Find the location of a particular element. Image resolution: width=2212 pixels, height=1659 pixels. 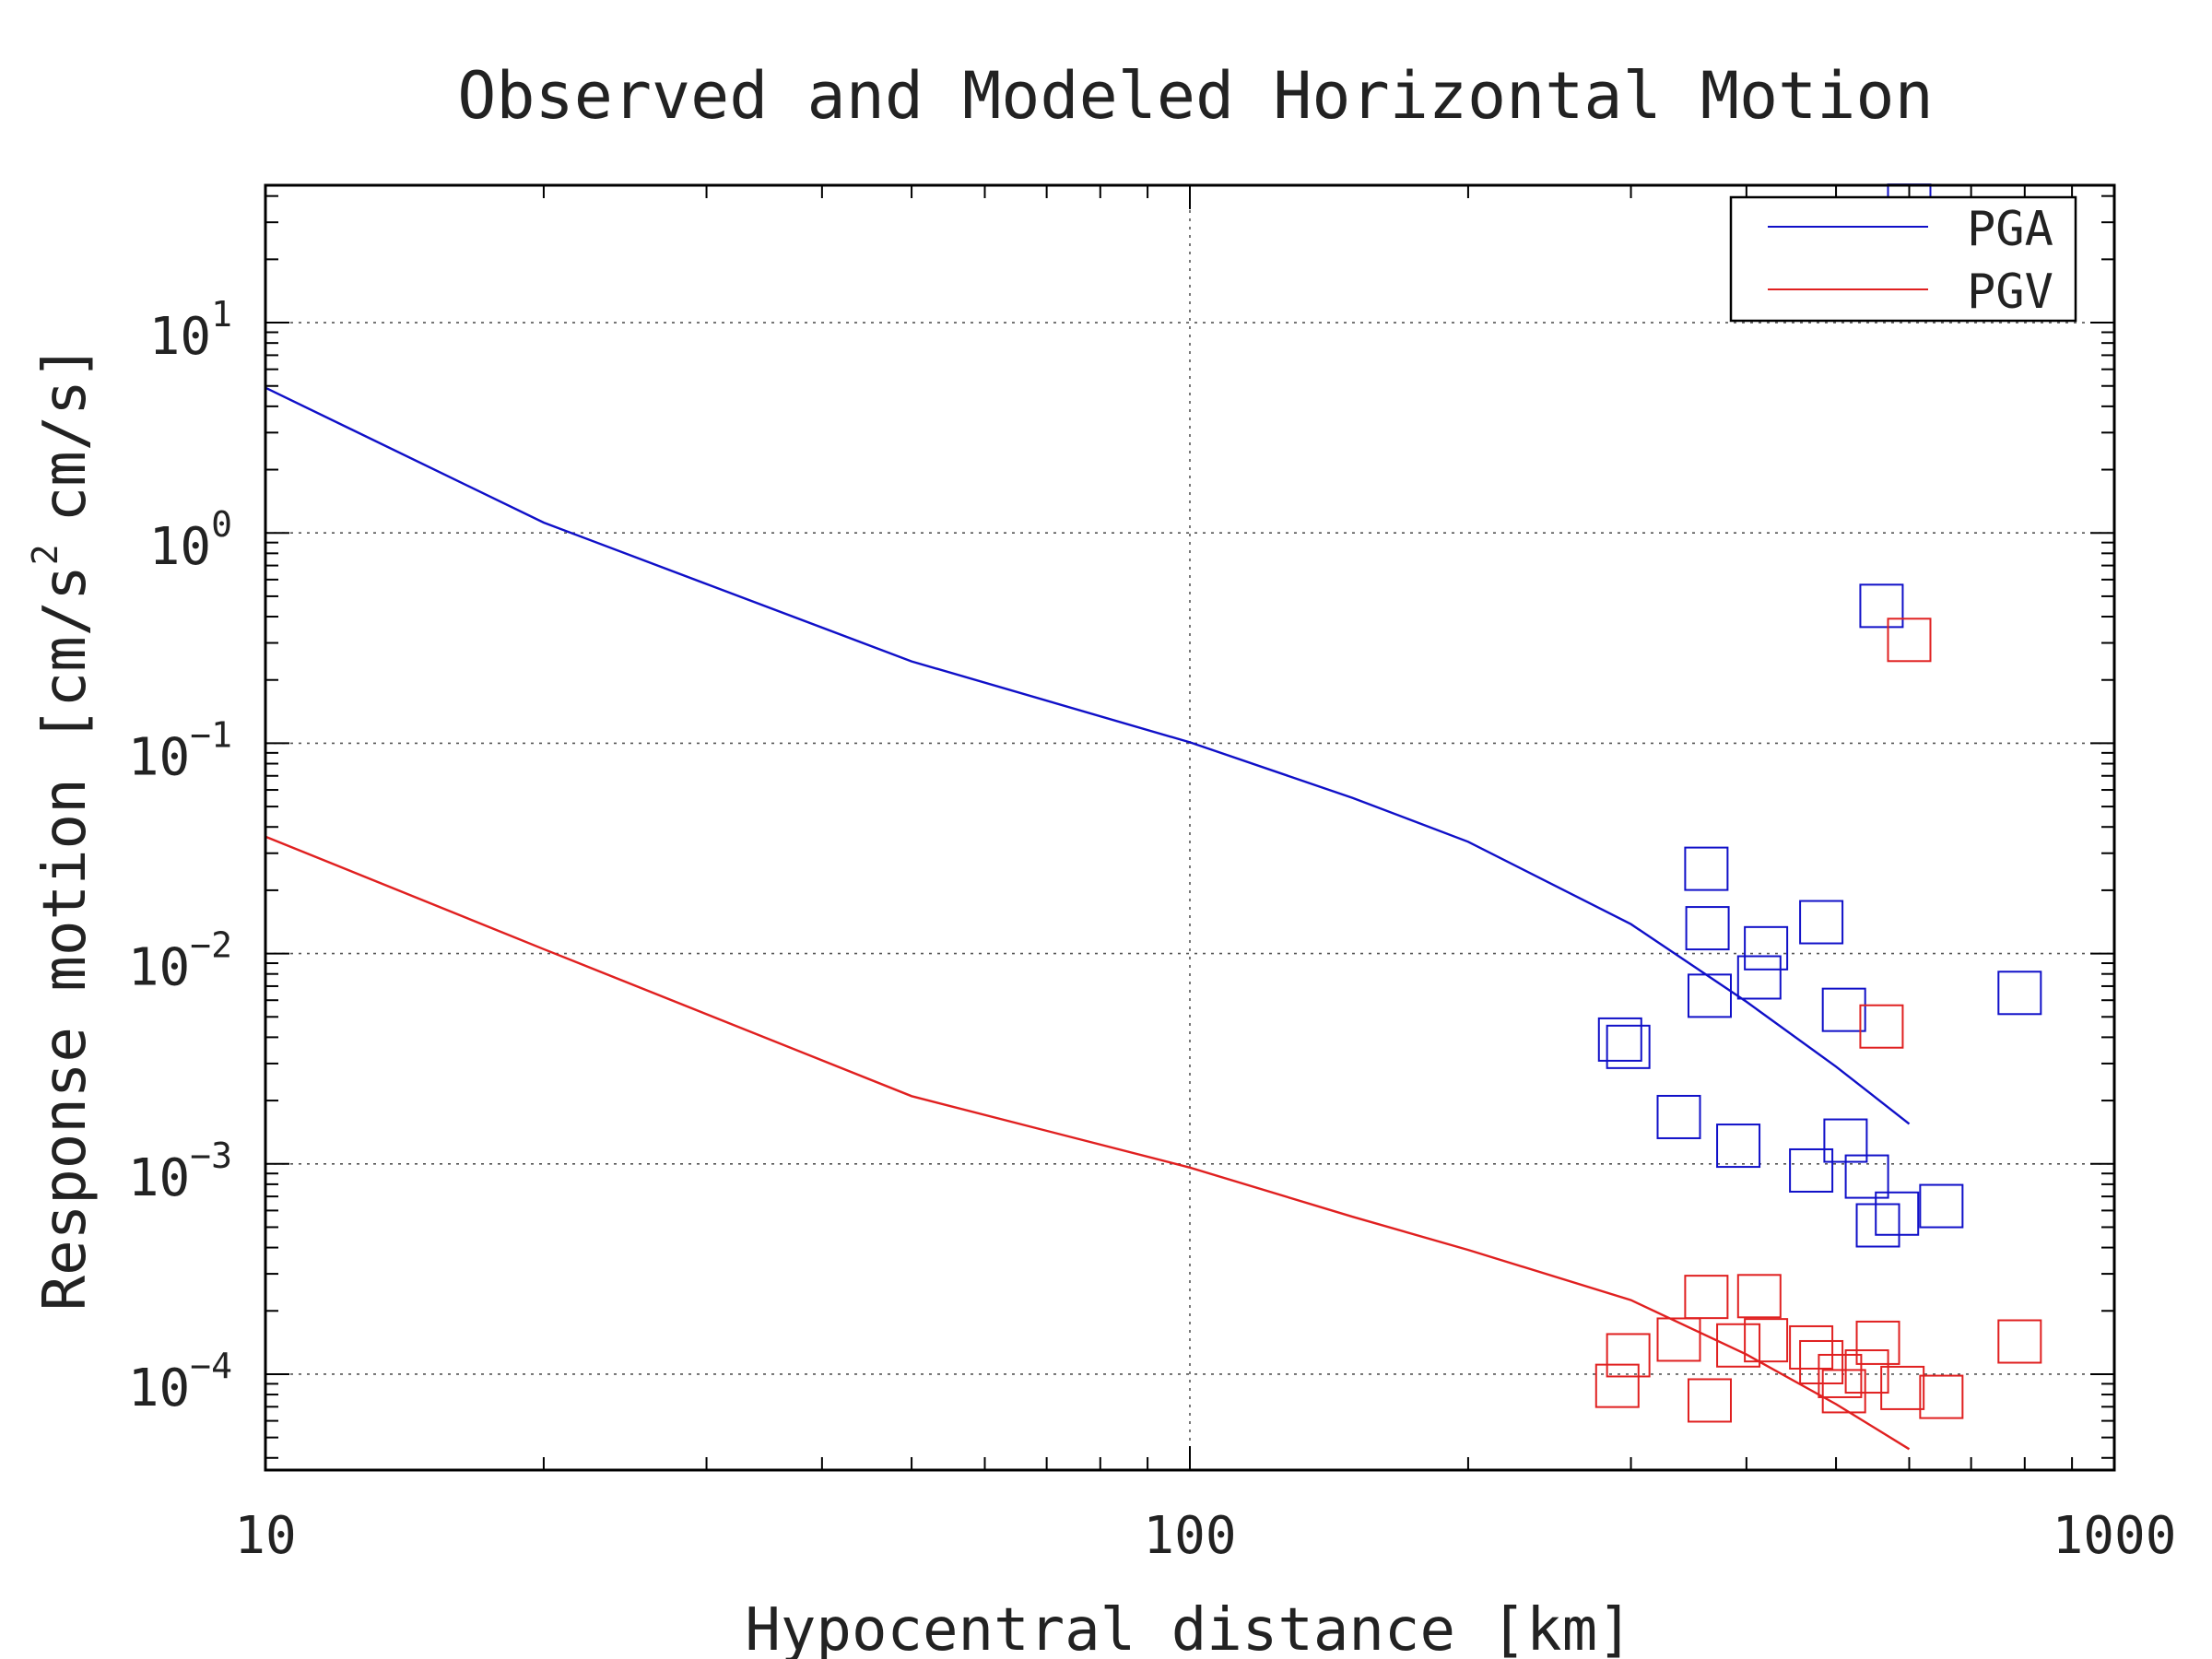

legend-box is located at coordinates (1903, 259).